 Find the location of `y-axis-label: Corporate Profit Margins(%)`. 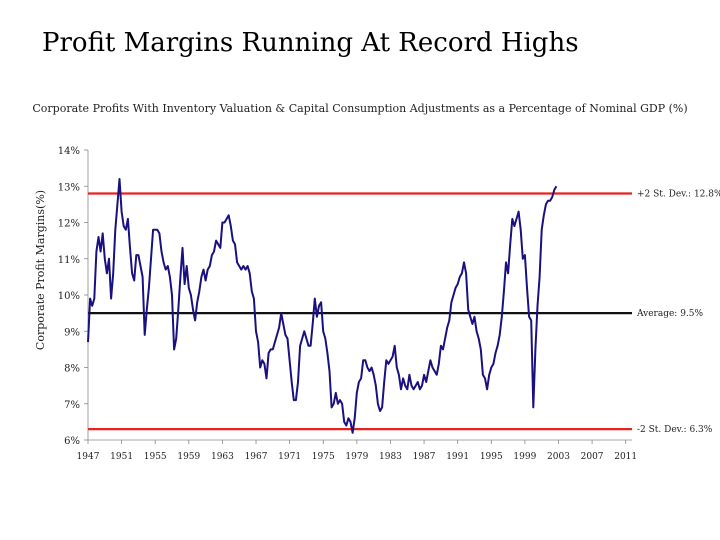

y-axis-label: Corporate Profit Margins(%) is located at coordinates (40, 270).